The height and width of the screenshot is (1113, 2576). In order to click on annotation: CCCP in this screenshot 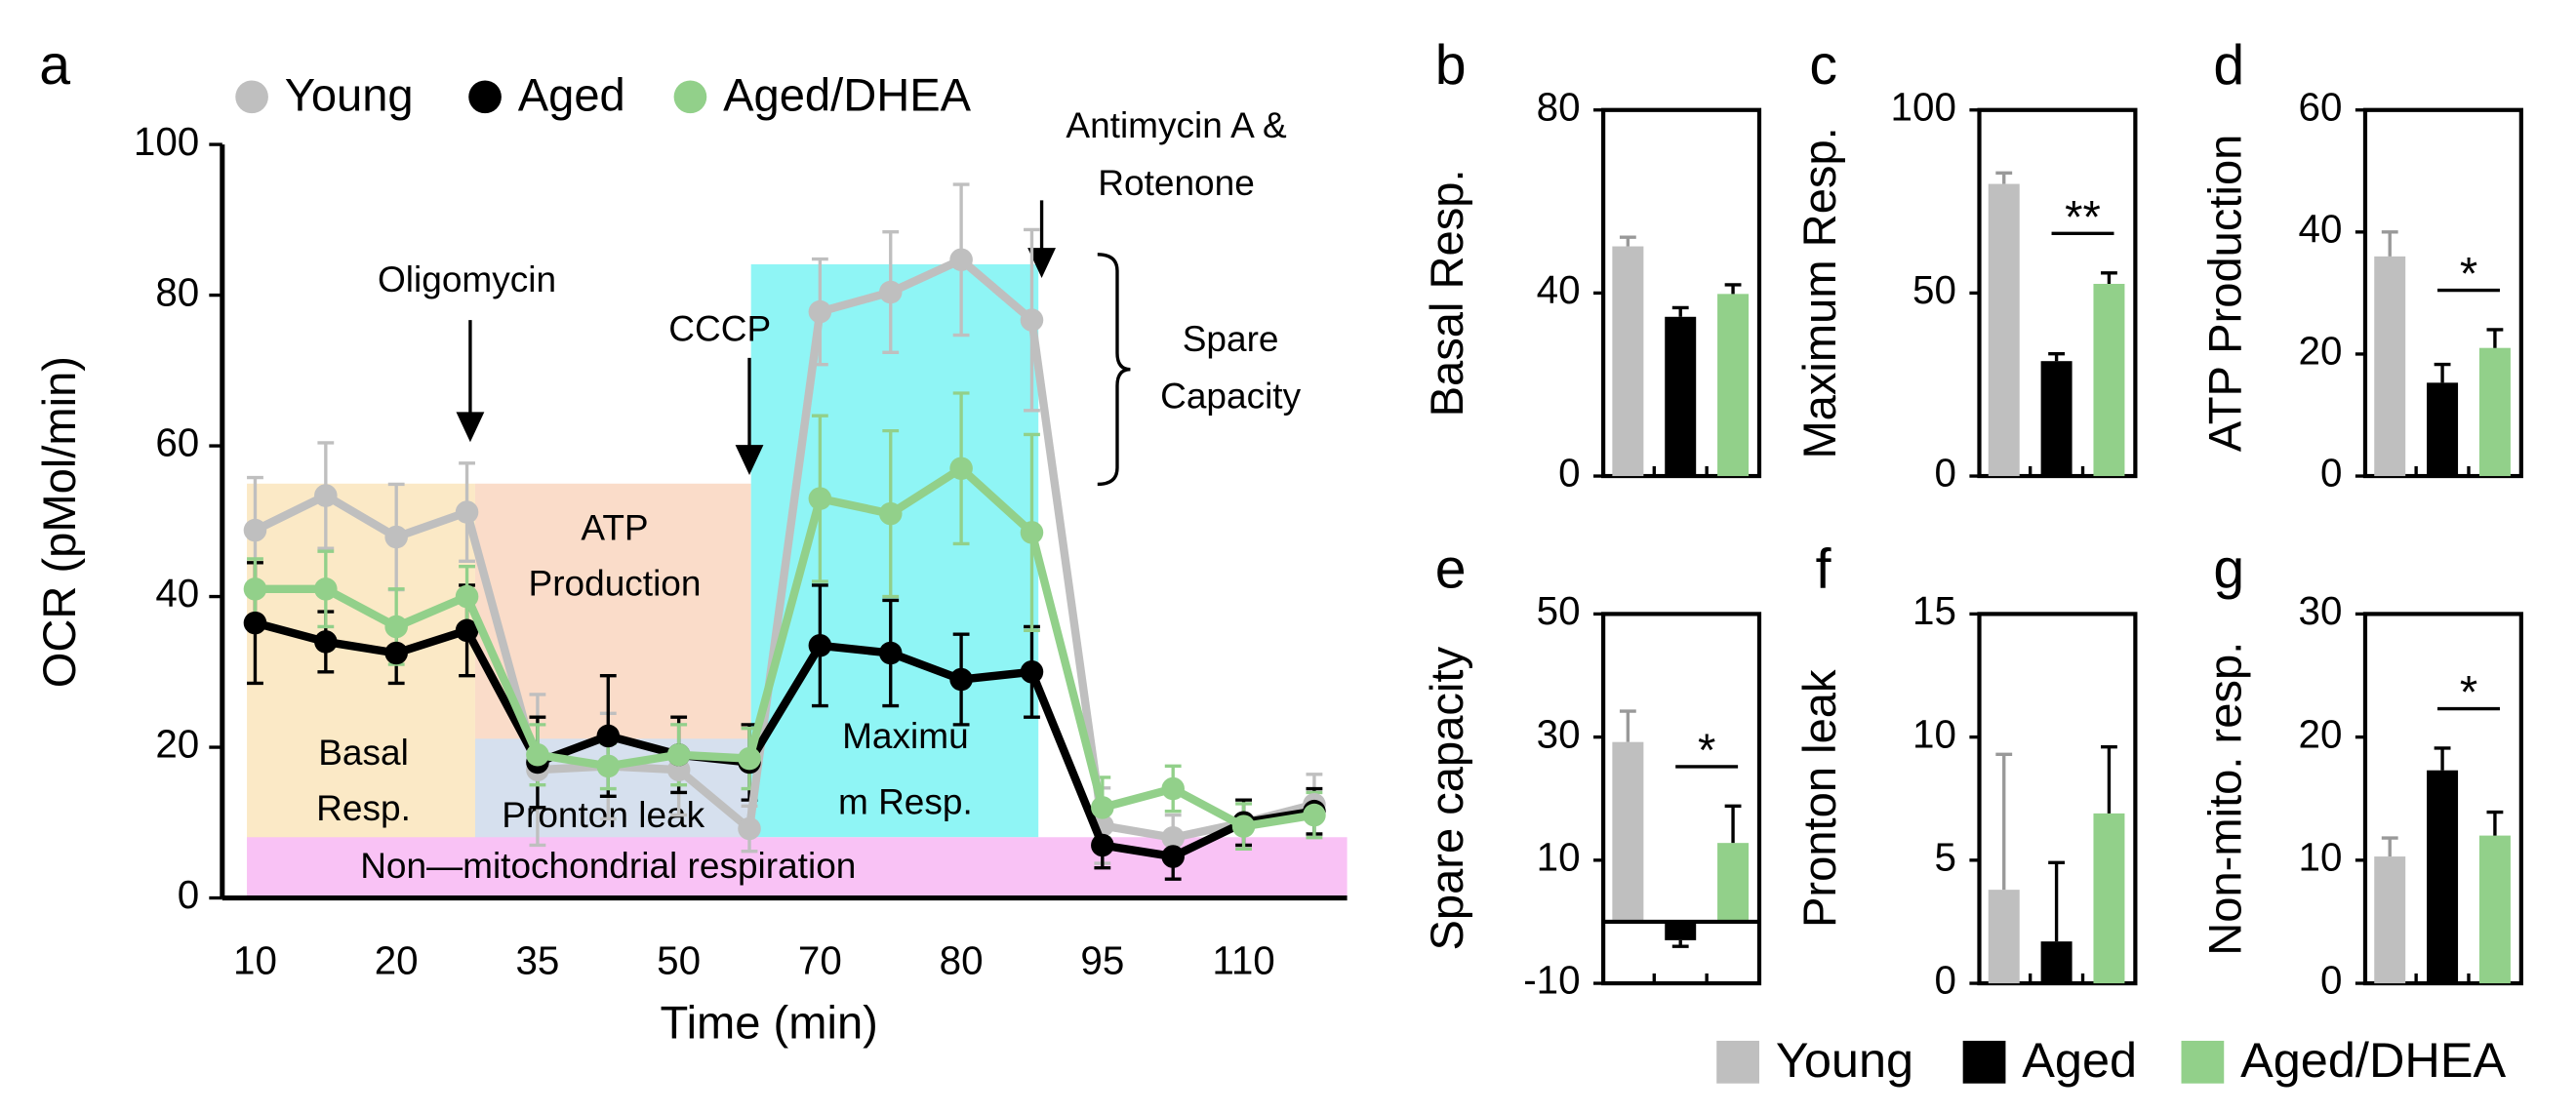, I will do `click(719, 328)`.